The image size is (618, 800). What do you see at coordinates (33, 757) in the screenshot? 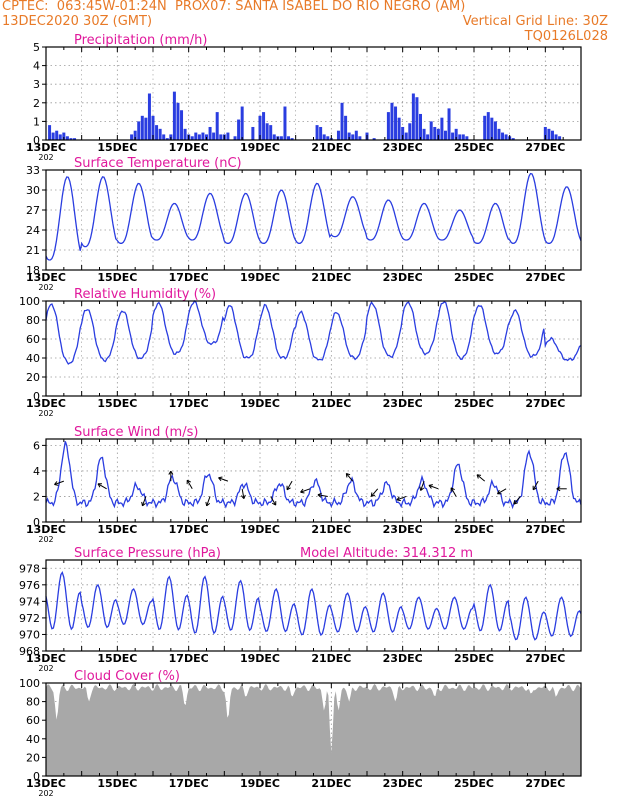
I see `y-tick-label: 20` at bounding box center [33, 757].